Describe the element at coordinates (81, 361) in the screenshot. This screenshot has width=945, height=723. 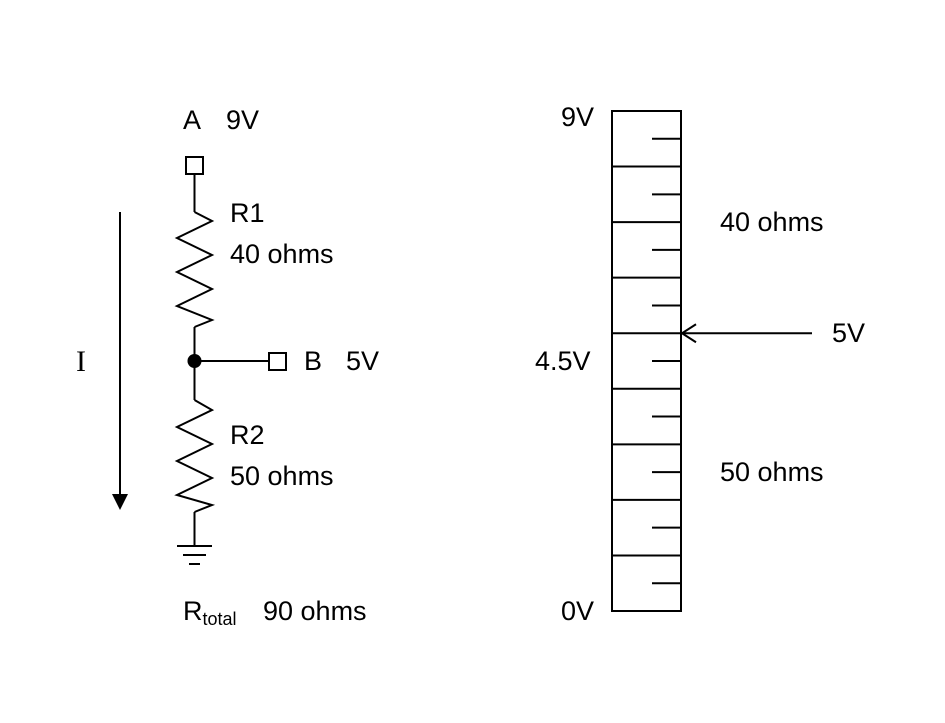
I see `current-label: I` at that location.